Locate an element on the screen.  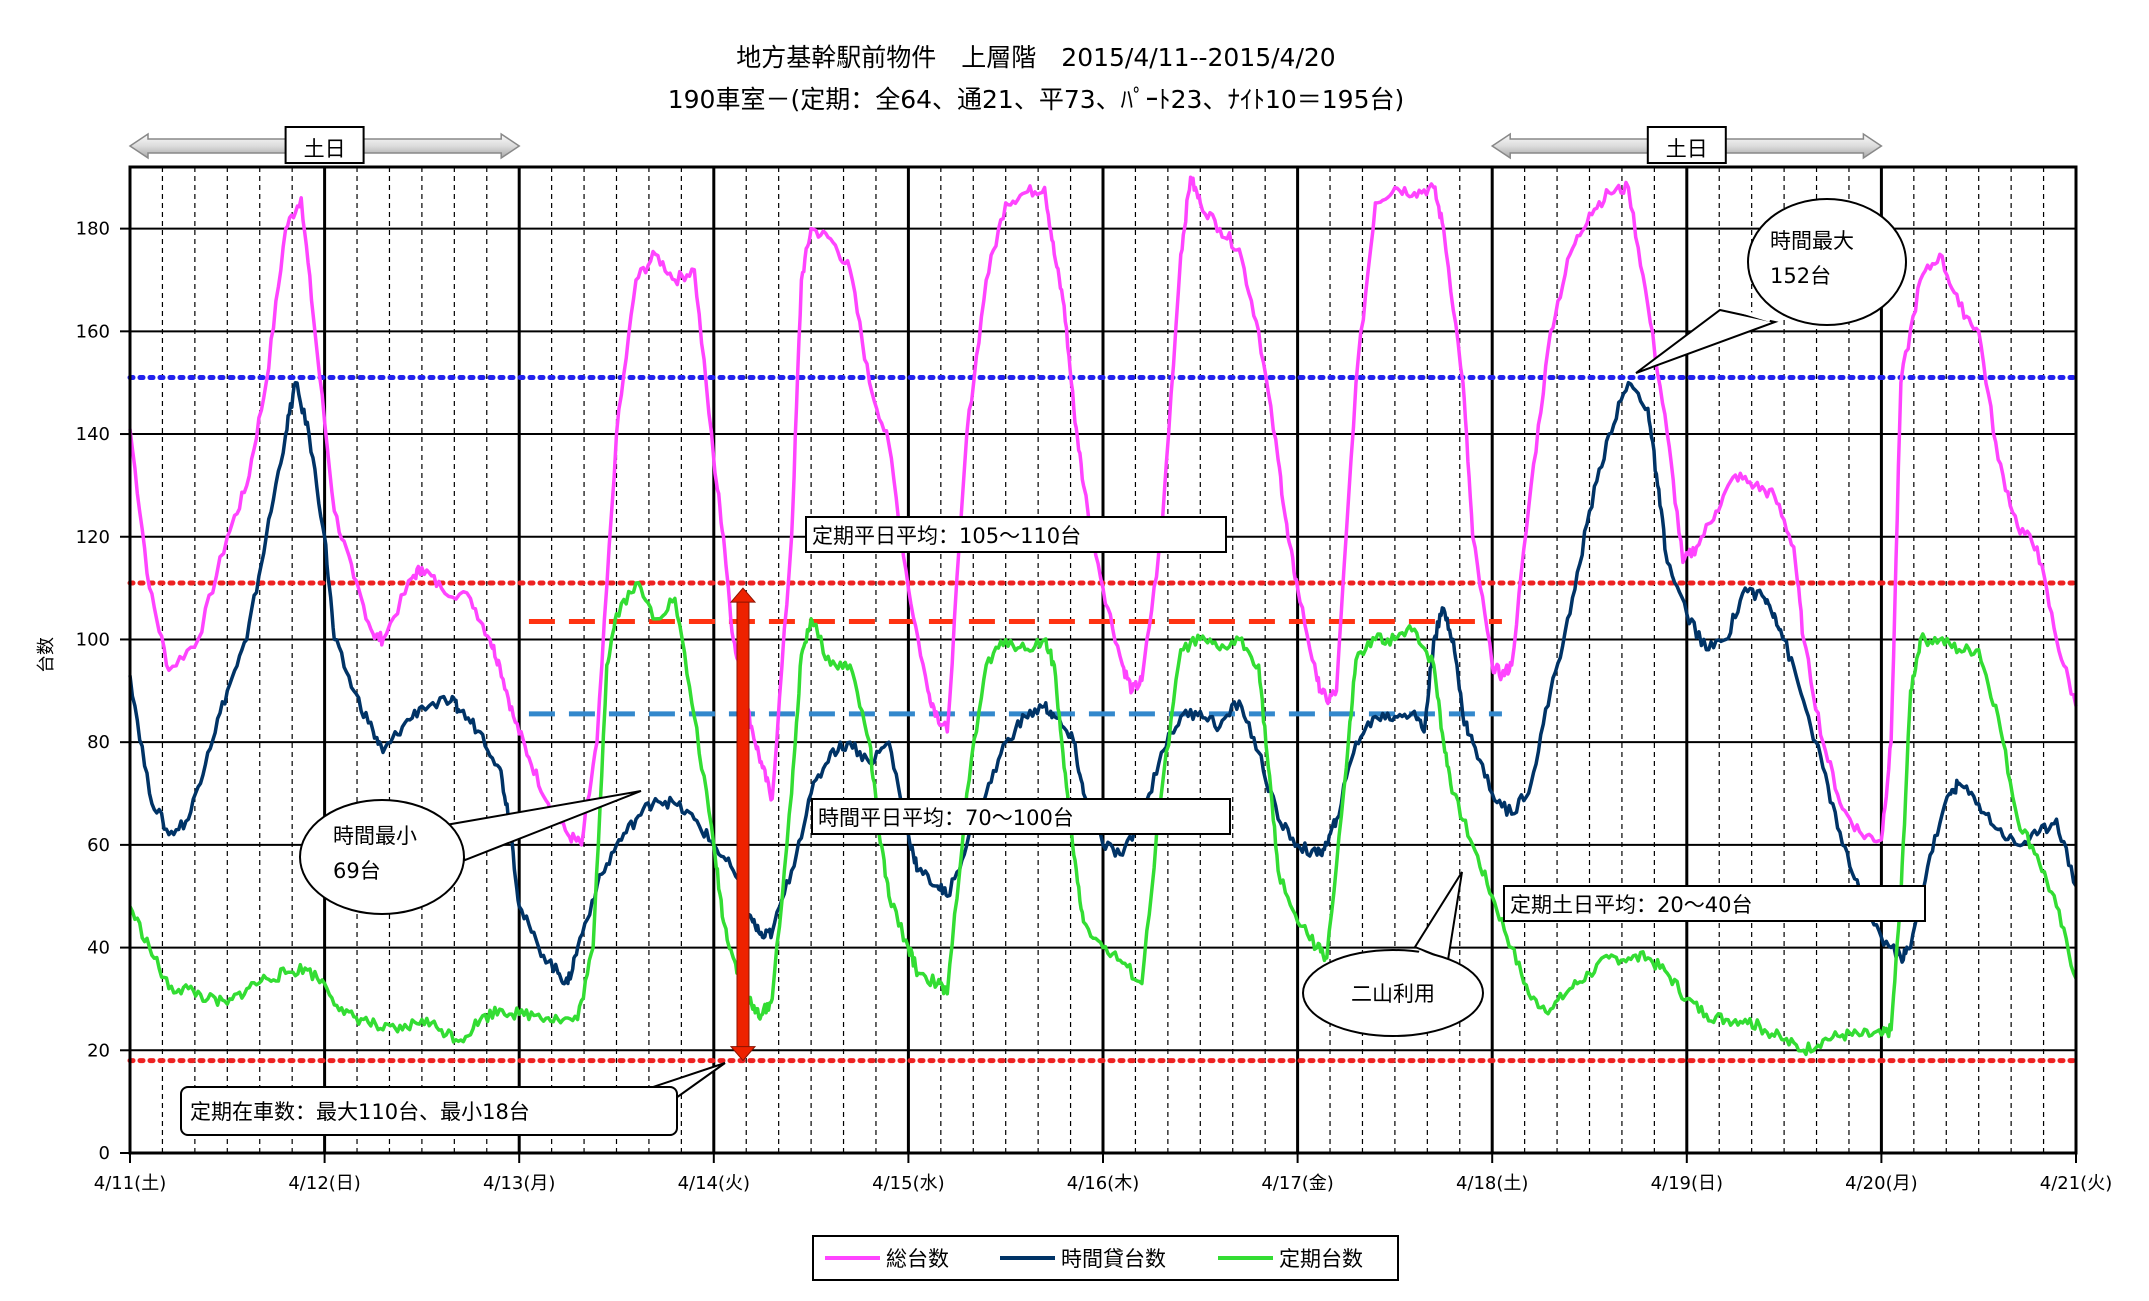
svg-text: 二山利用 is located at coordinates (1393, 994).